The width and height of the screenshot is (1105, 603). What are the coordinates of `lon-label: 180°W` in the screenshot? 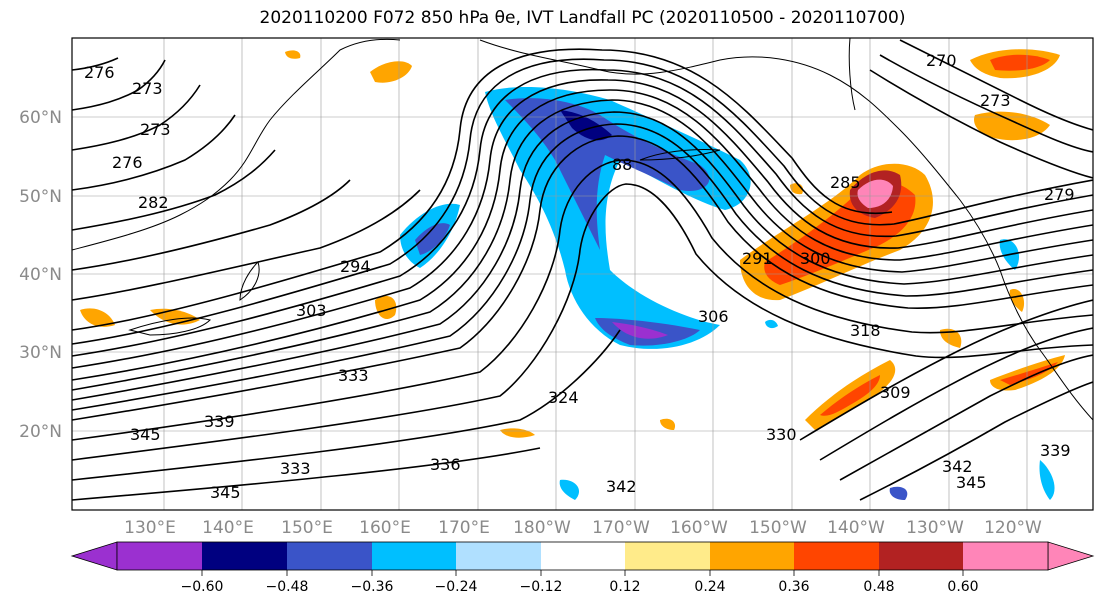 It's located at (542, 528).